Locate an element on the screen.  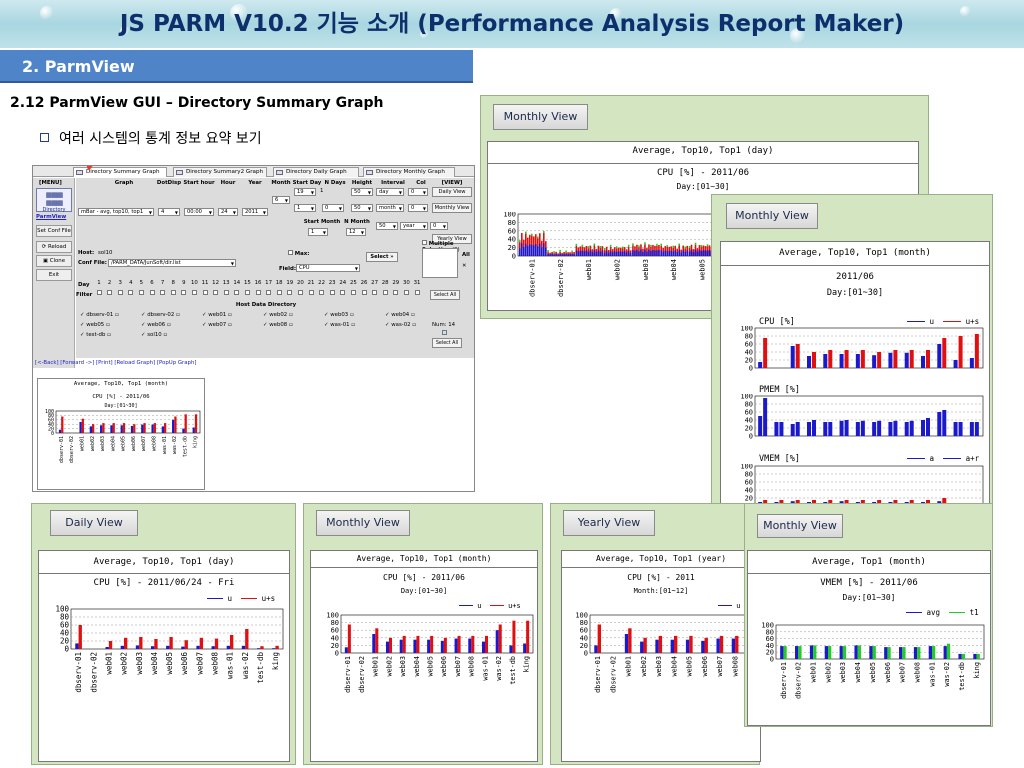
year-select: 2011 is located at coordinates (255, 212).